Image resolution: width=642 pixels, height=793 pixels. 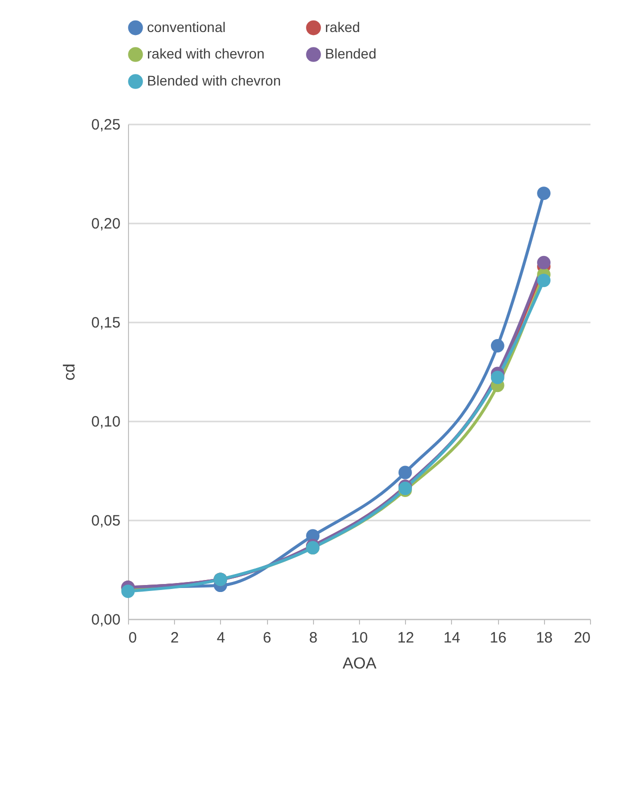 I want to click on legend-label: raked with chevron, so click(x=206, y=54).